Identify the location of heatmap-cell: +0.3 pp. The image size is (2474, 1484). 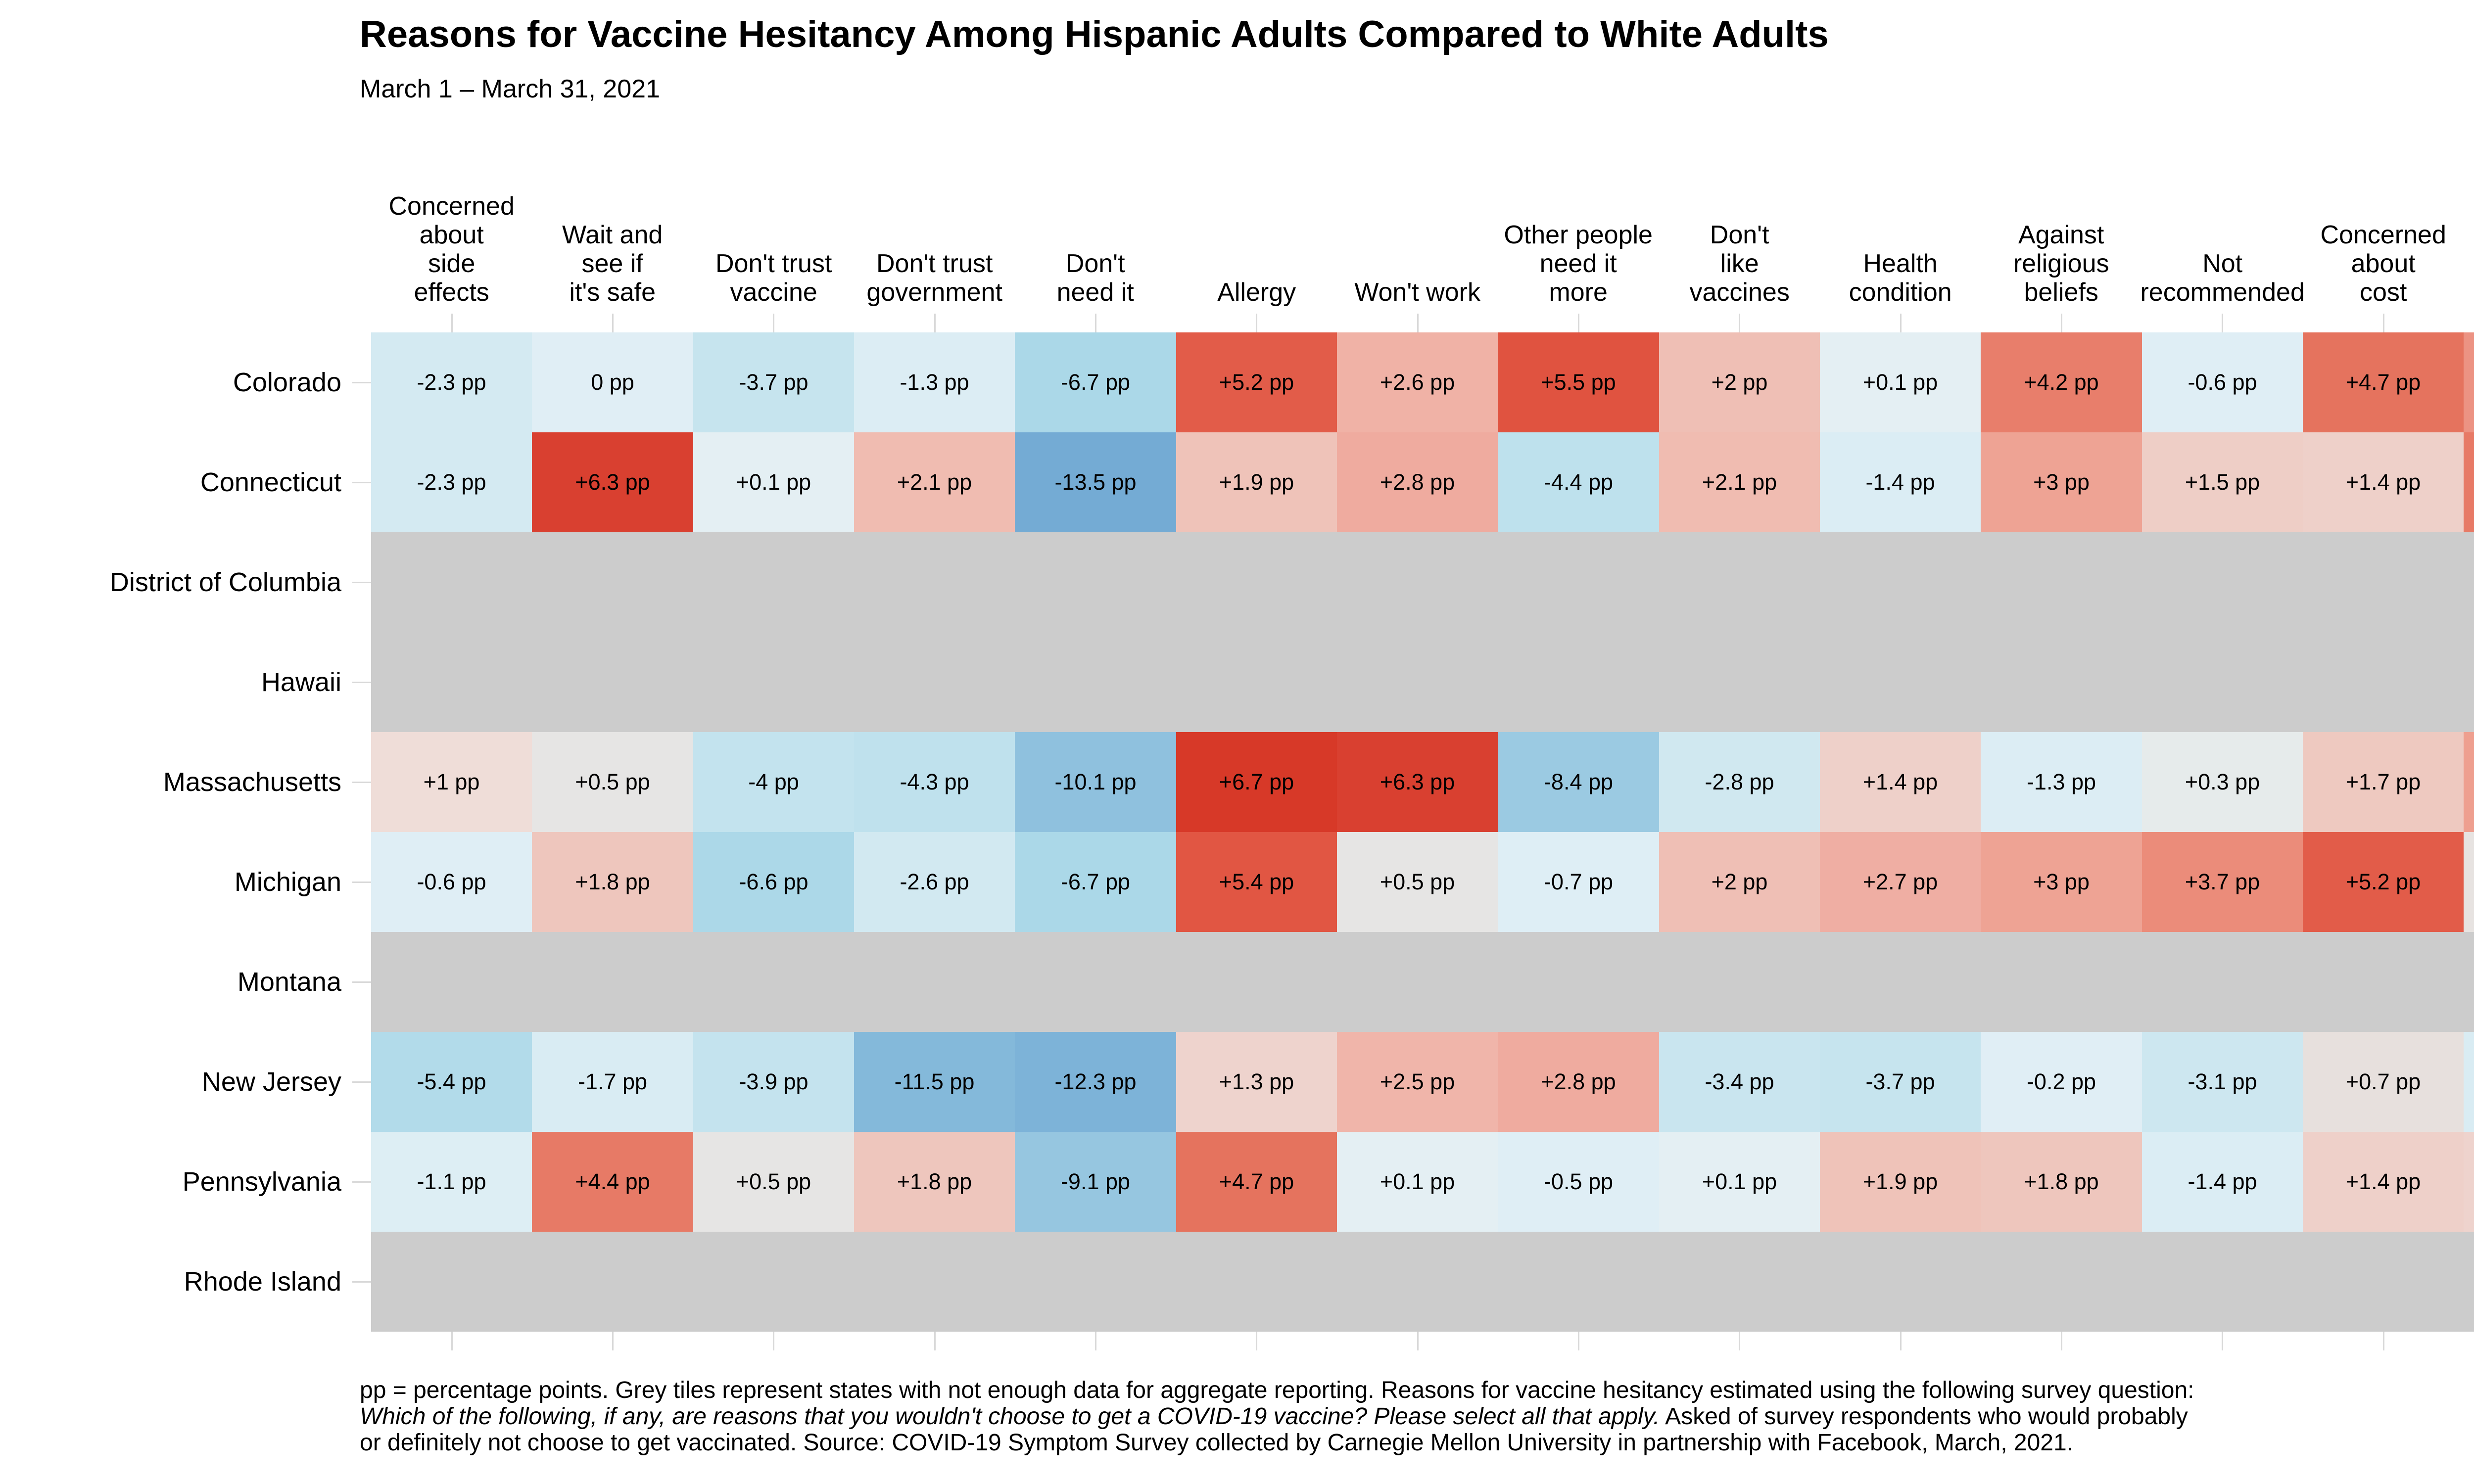
(2222, 782).